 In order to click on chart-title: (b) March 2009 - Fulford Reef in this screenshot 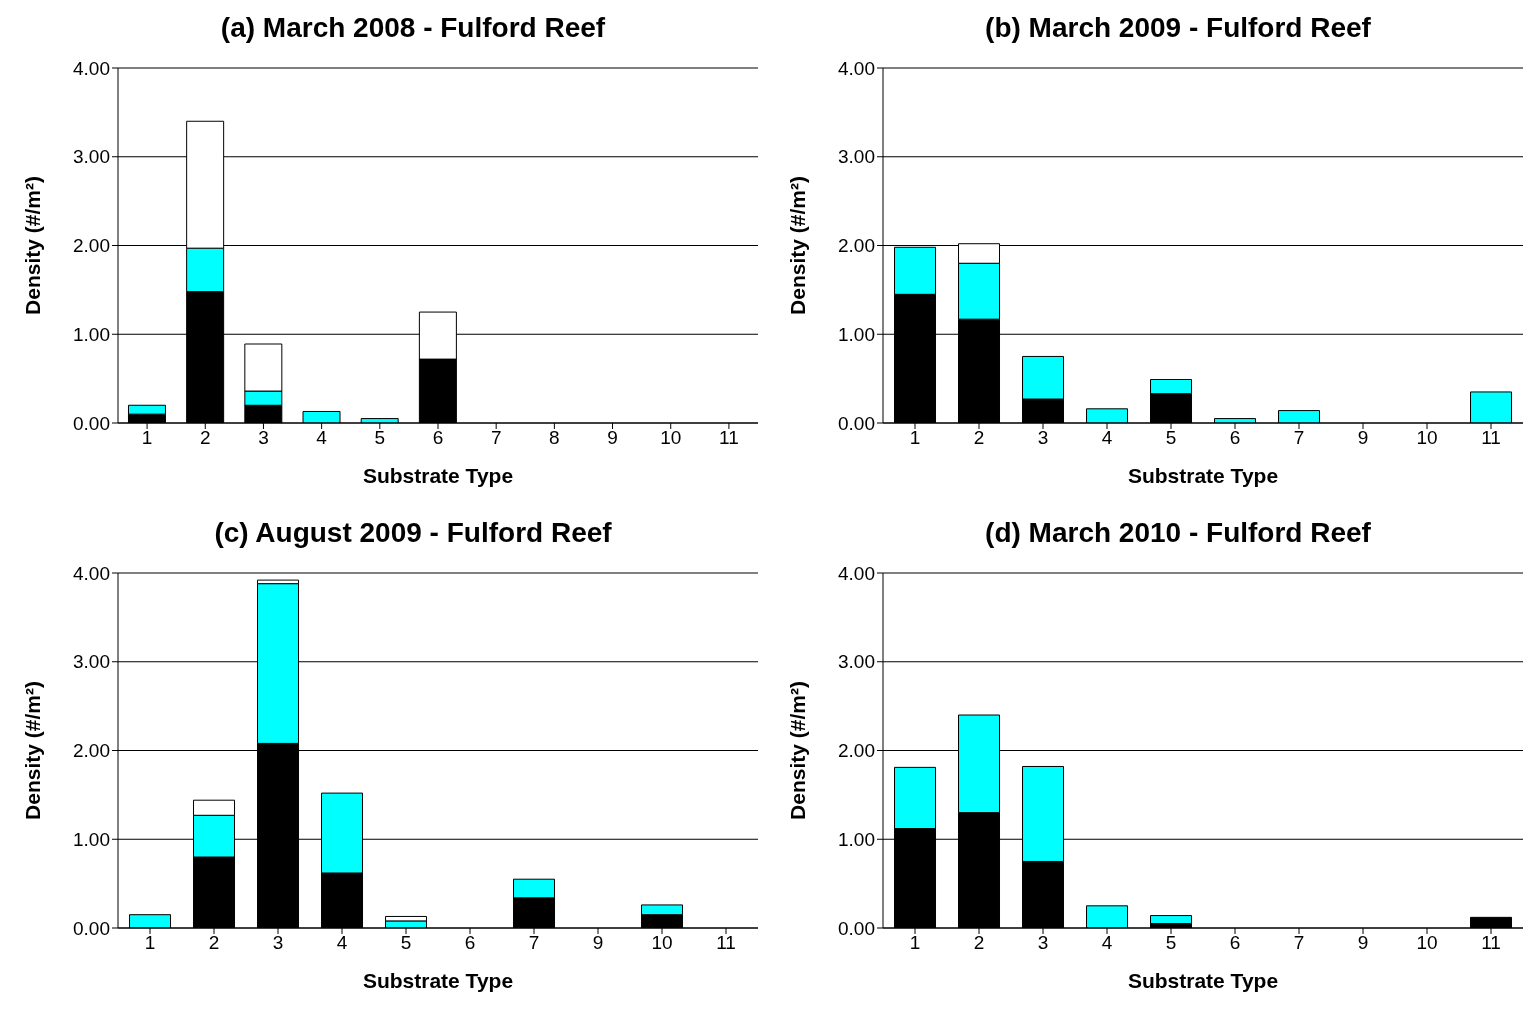, I will do `click(1178, 28)`.